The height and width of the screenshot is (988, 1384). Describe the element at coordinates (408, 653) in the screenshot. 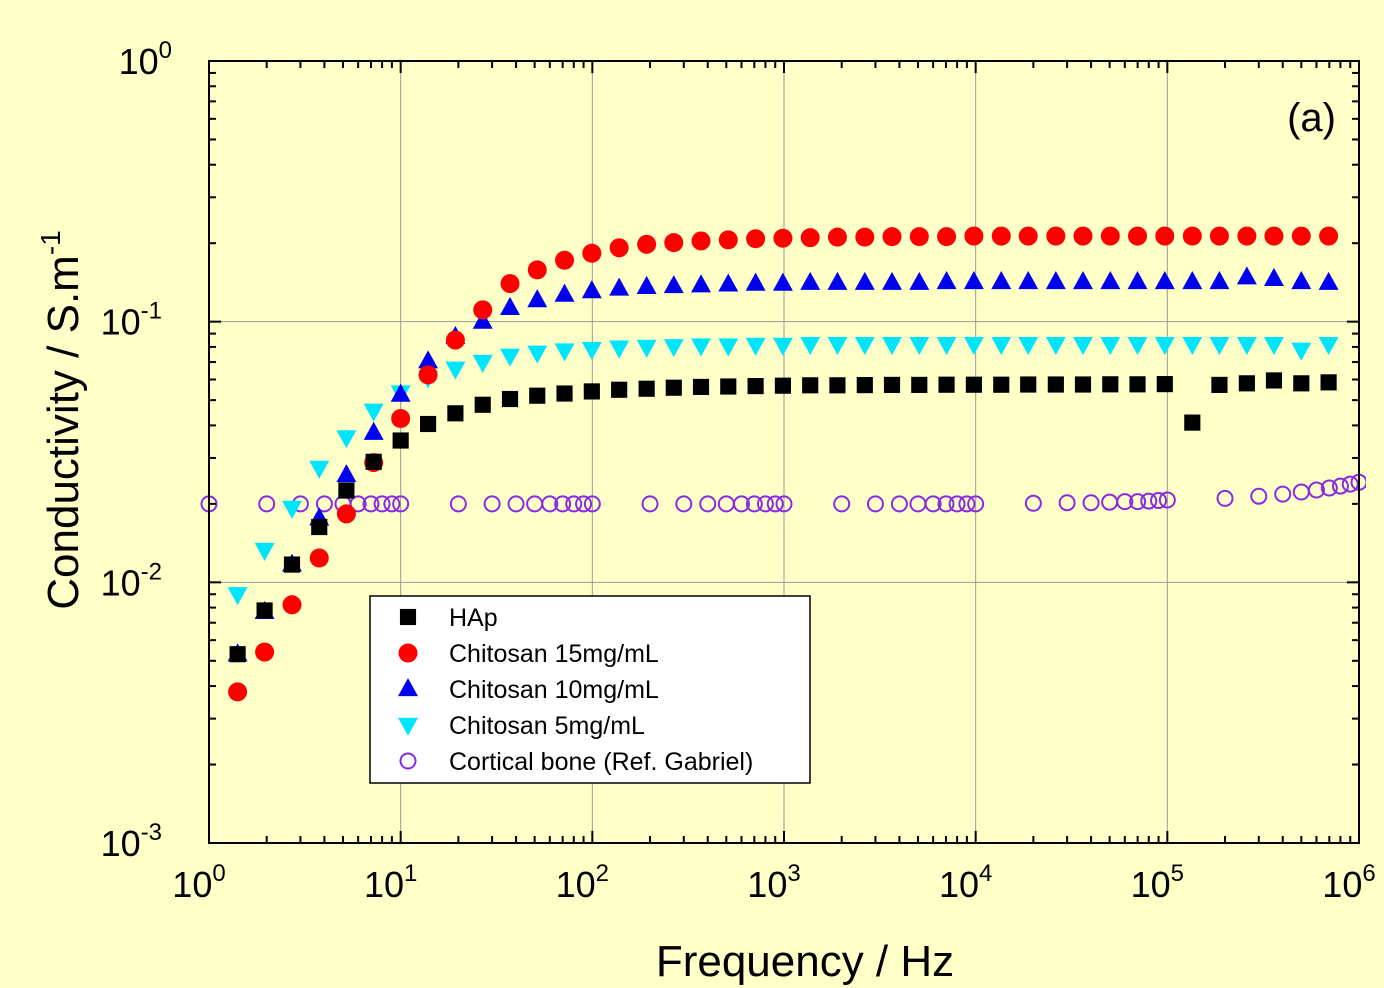

I see `legend-marker` at that location.